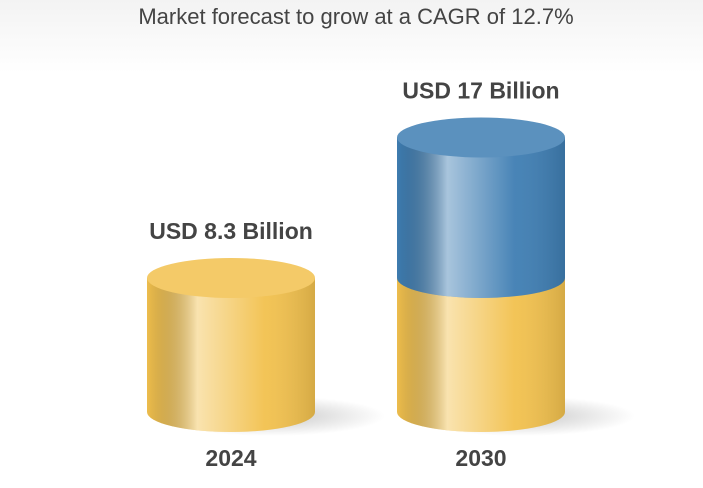 Image resolution: width=703 pixels, height=488 pixels. Describe the element at coordinates (480, 91) in the screenshot. I see `value-label: USD 17 Billion` at that location.